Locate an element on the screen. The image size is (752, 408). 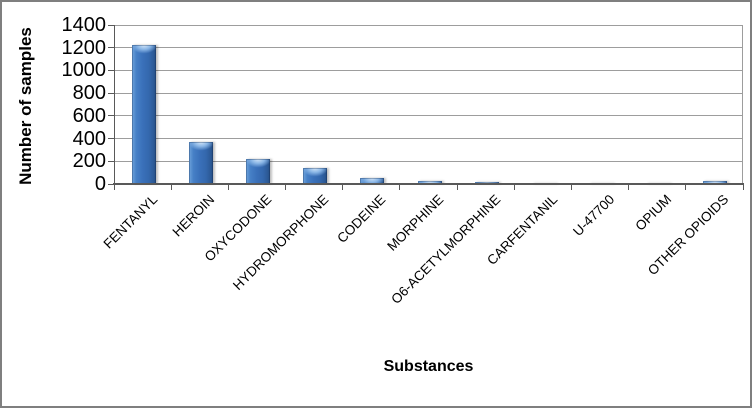
bar-oxycodone is located at coordinates (257, 171).